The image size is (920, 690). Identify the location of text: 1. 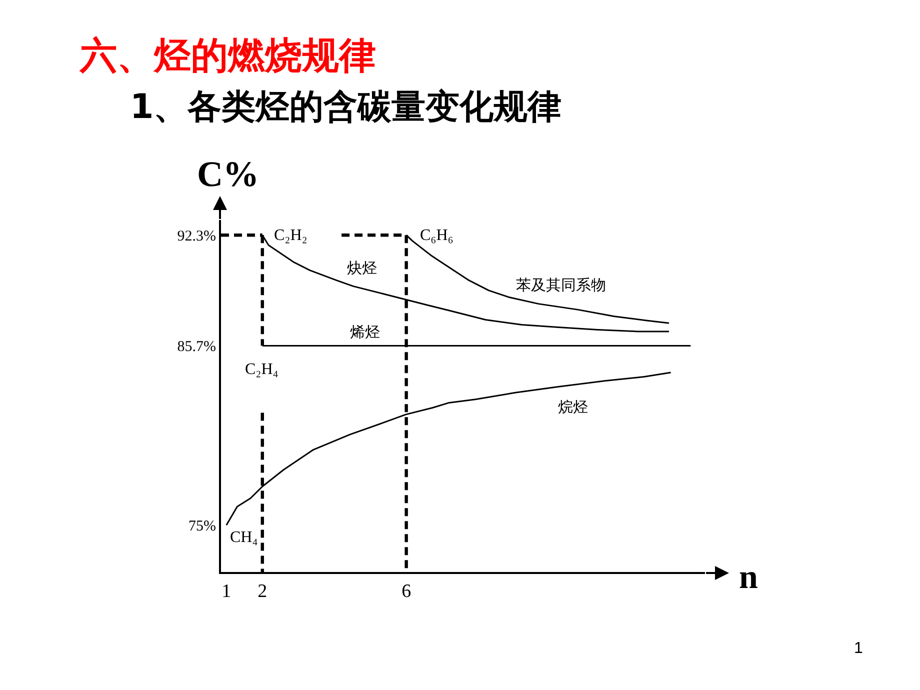
(858, 648).